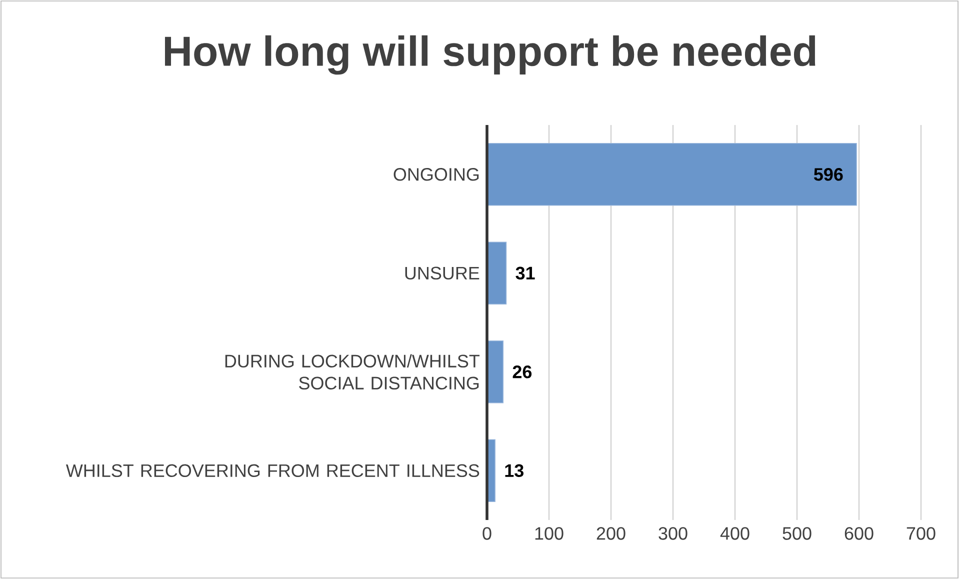  Describe the element at coordinates (673, 533) in the screenshot. I see `x-tick-label: 300` at that location.